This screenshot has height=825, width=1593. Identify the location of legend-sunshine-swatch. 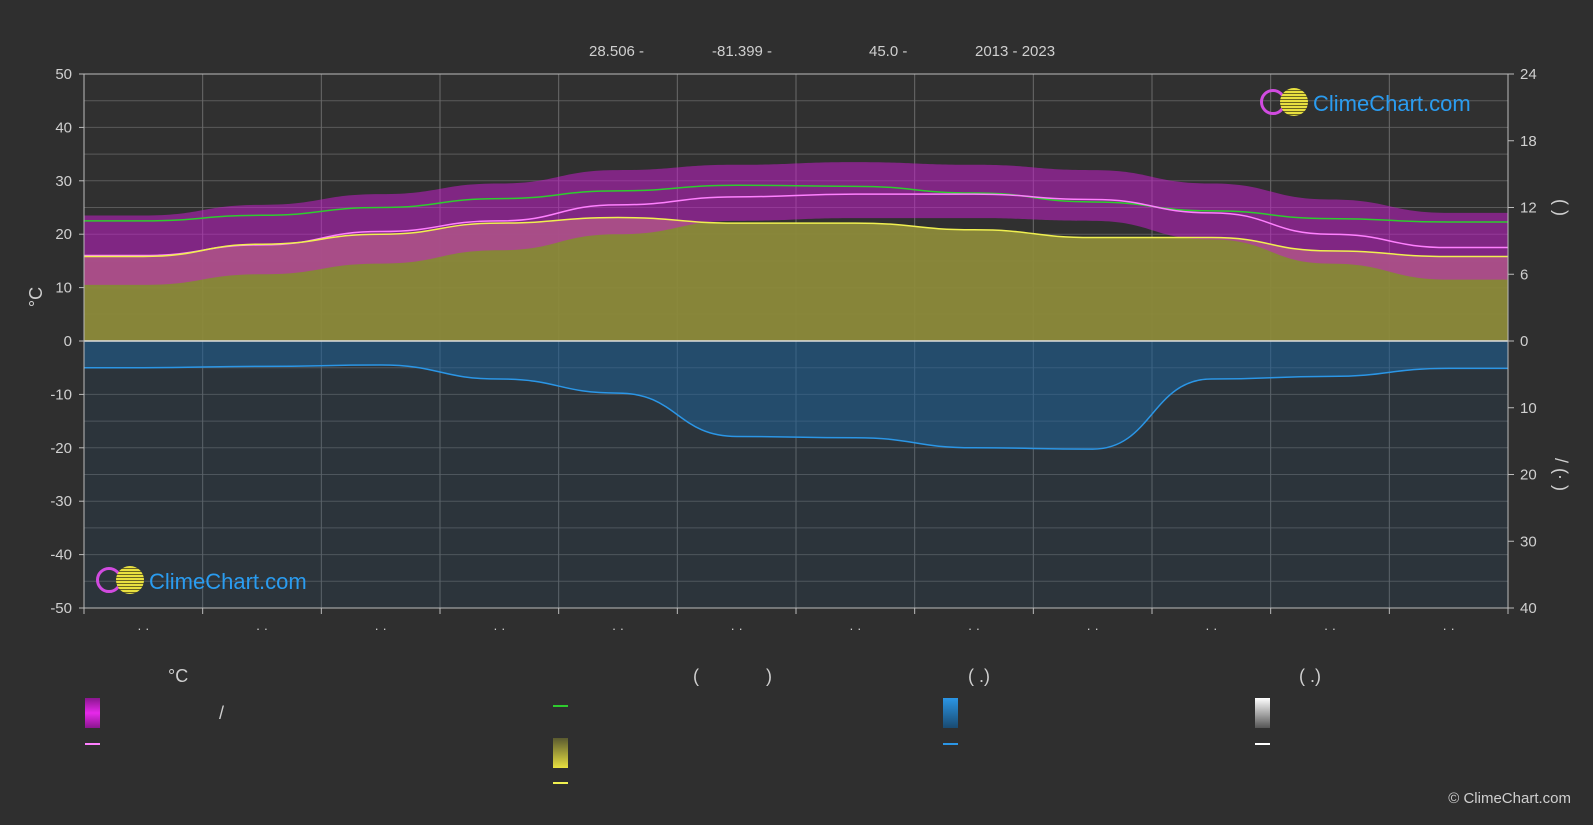
(560, 753).